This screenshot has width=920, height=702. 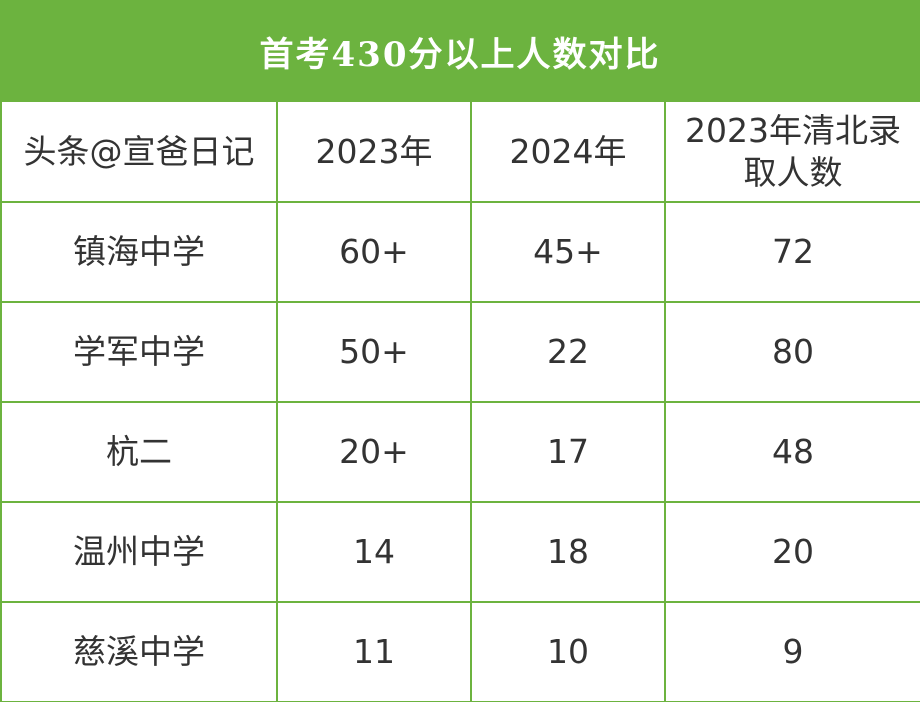 What do you see at coordinates (374, 651) in the screenshot?
I see `count-2023: 11` at bounding box center [374, 651].